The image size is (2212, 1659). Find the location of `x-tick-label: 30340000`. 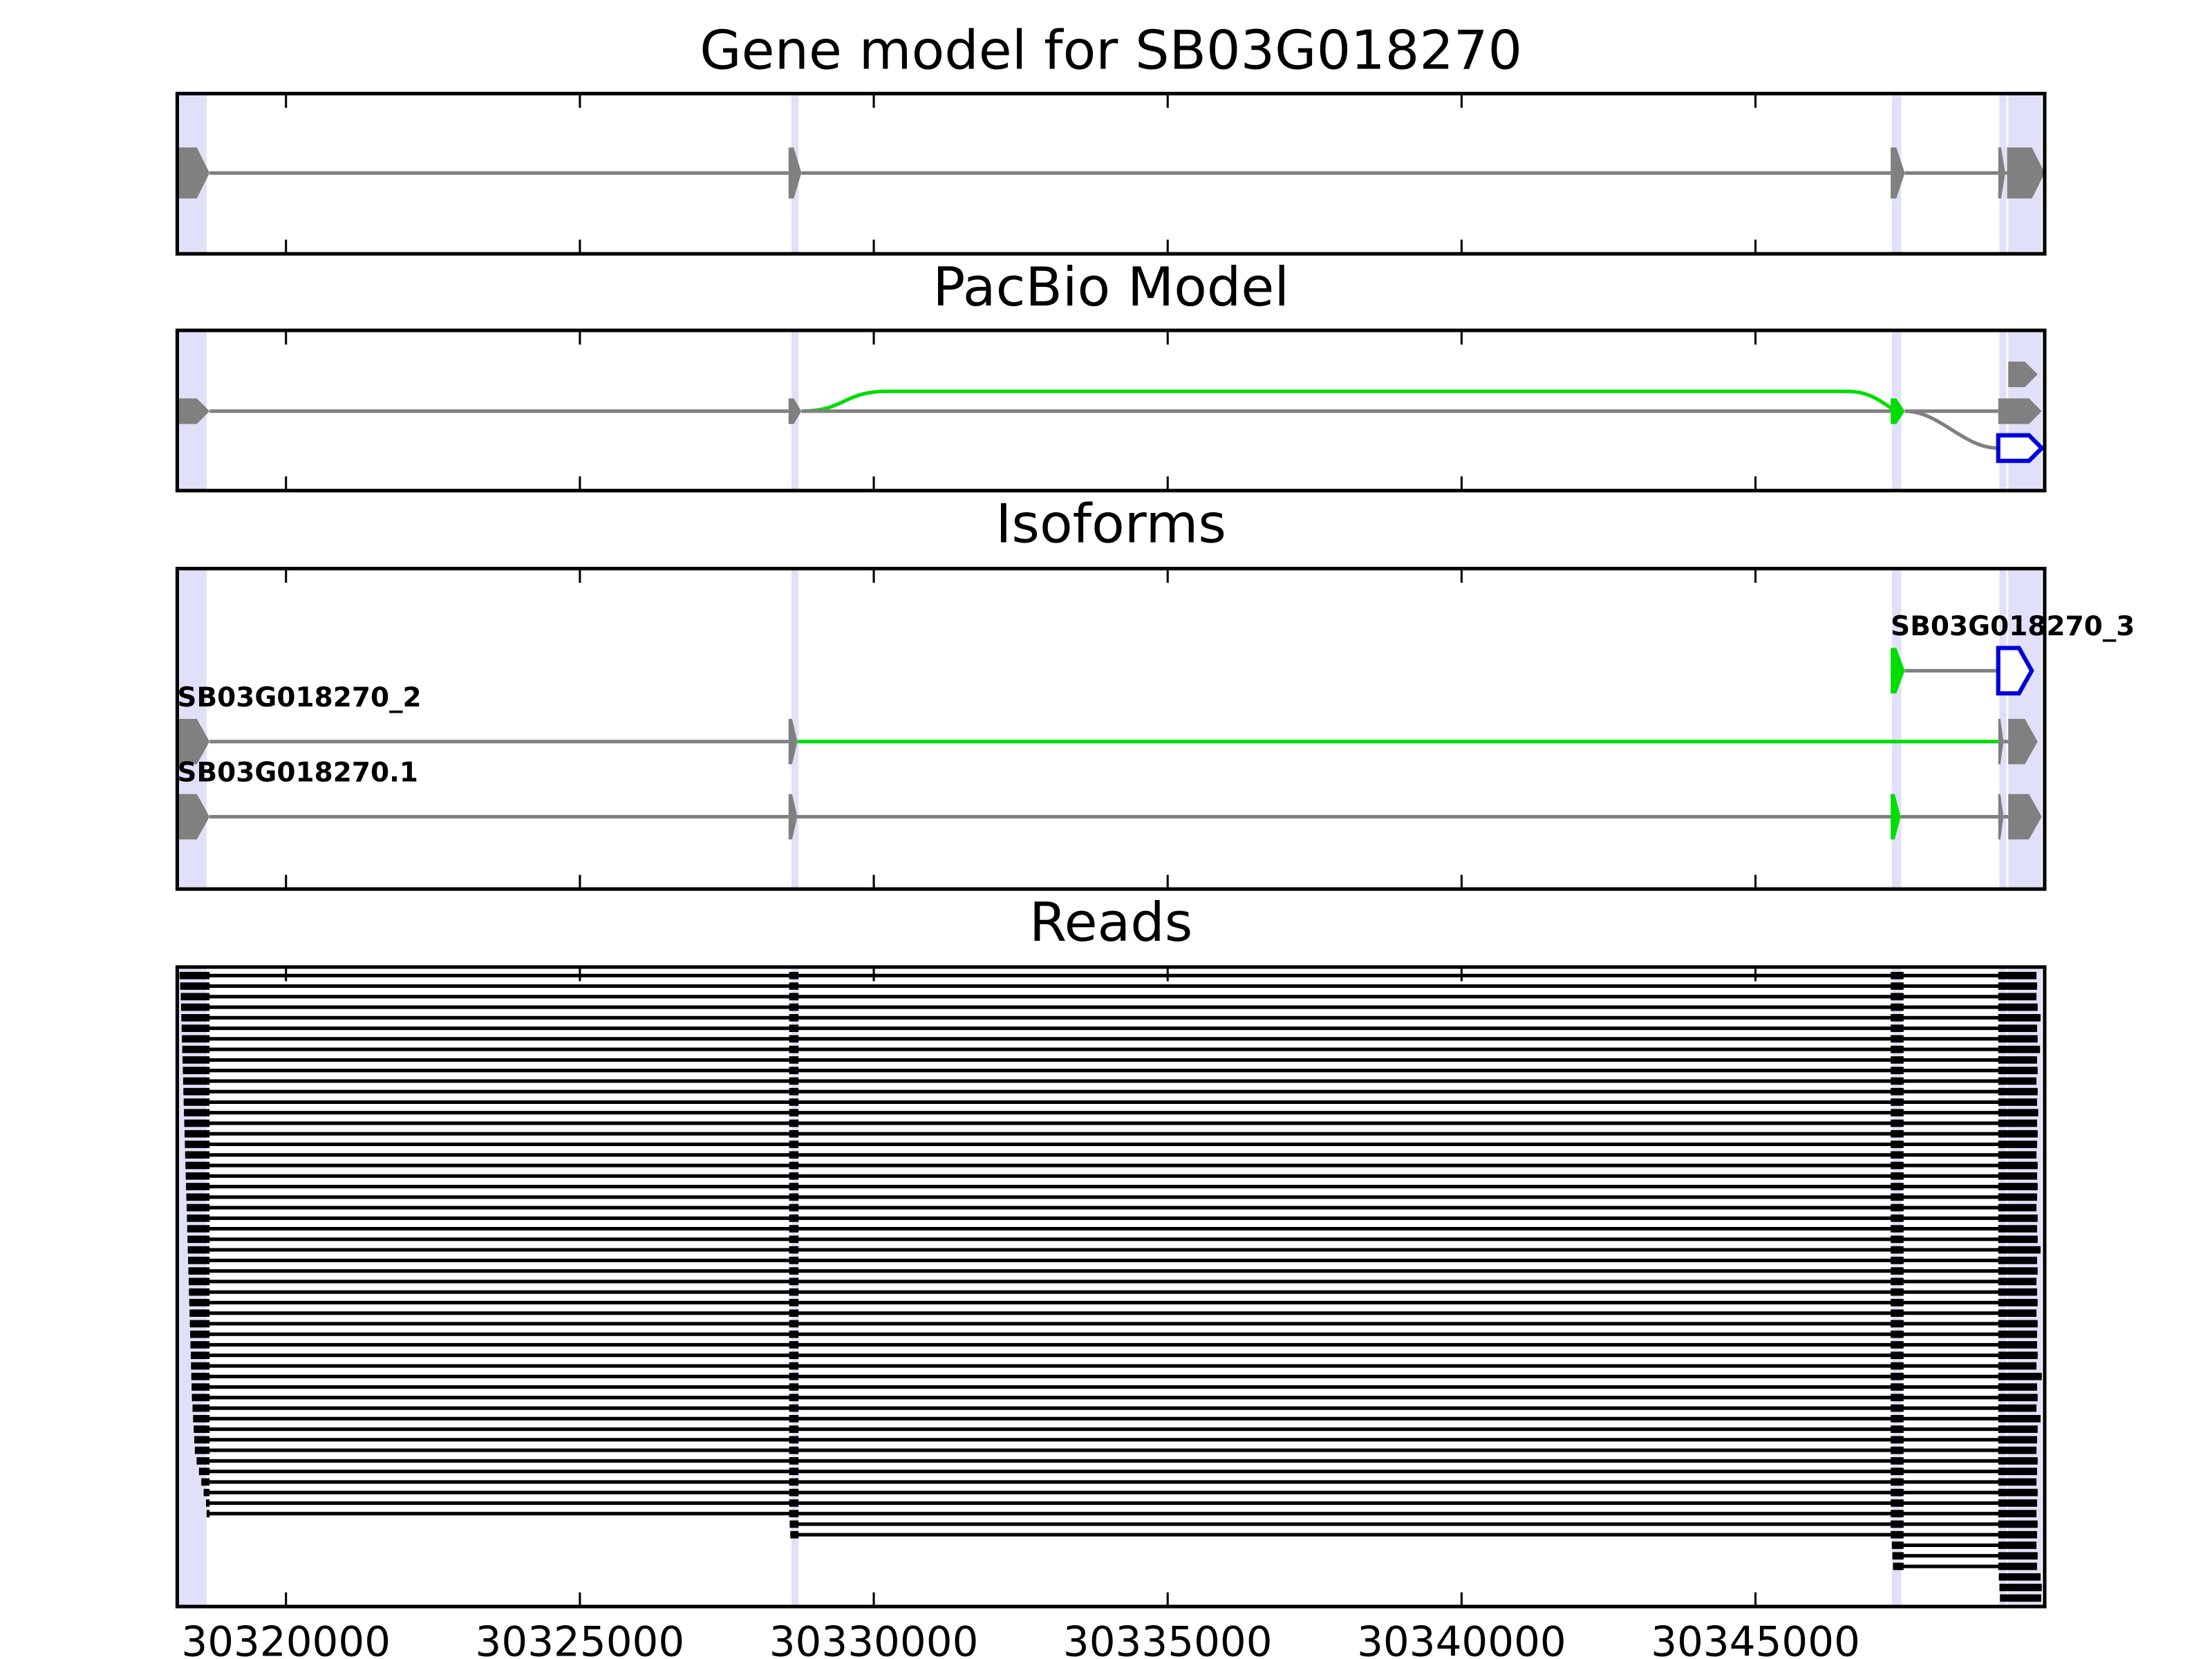

x-tick-label: 30340000 is located at coordinates (1461, 1639).